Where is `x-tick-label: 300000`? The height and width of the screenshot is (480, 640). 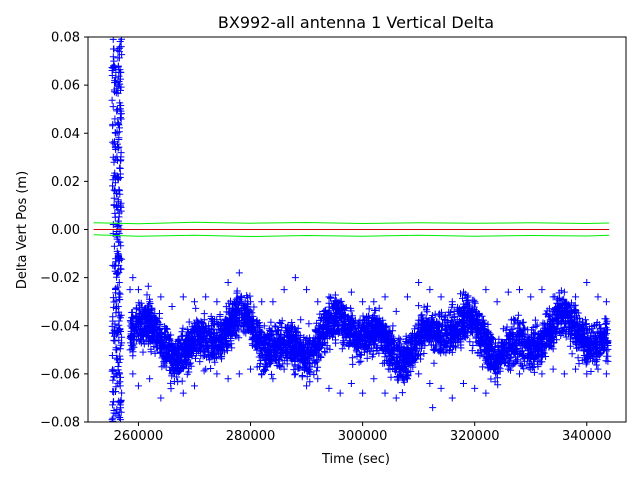
x-tick-label: 300000 is located at coordinates (363, 436).